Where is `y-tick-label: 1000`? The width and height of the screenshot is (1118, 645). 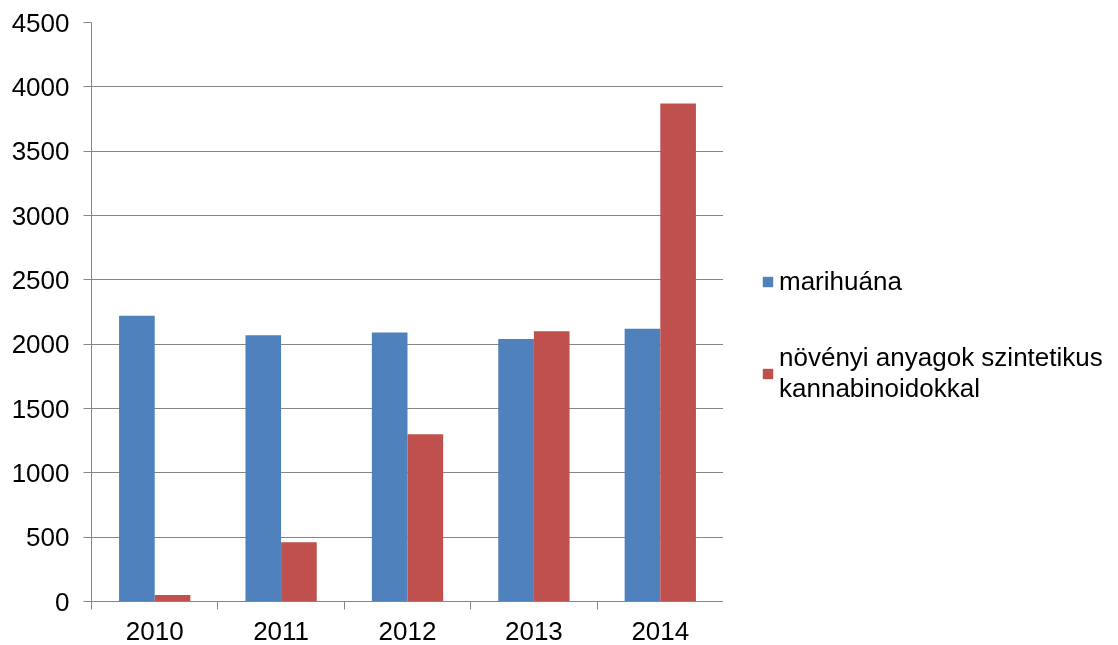 y-tick-label: 1000 is located at coordinates (40, 472).